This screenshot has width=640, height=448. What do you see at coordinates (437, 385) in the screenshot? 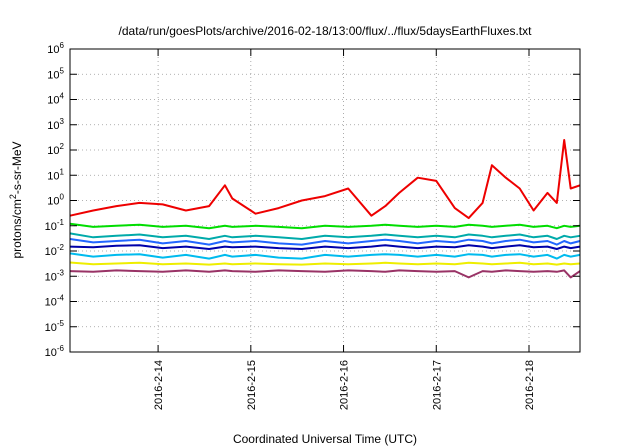
I see `x-tick-label: 2016-2-17` at bounding box center [437, 385].